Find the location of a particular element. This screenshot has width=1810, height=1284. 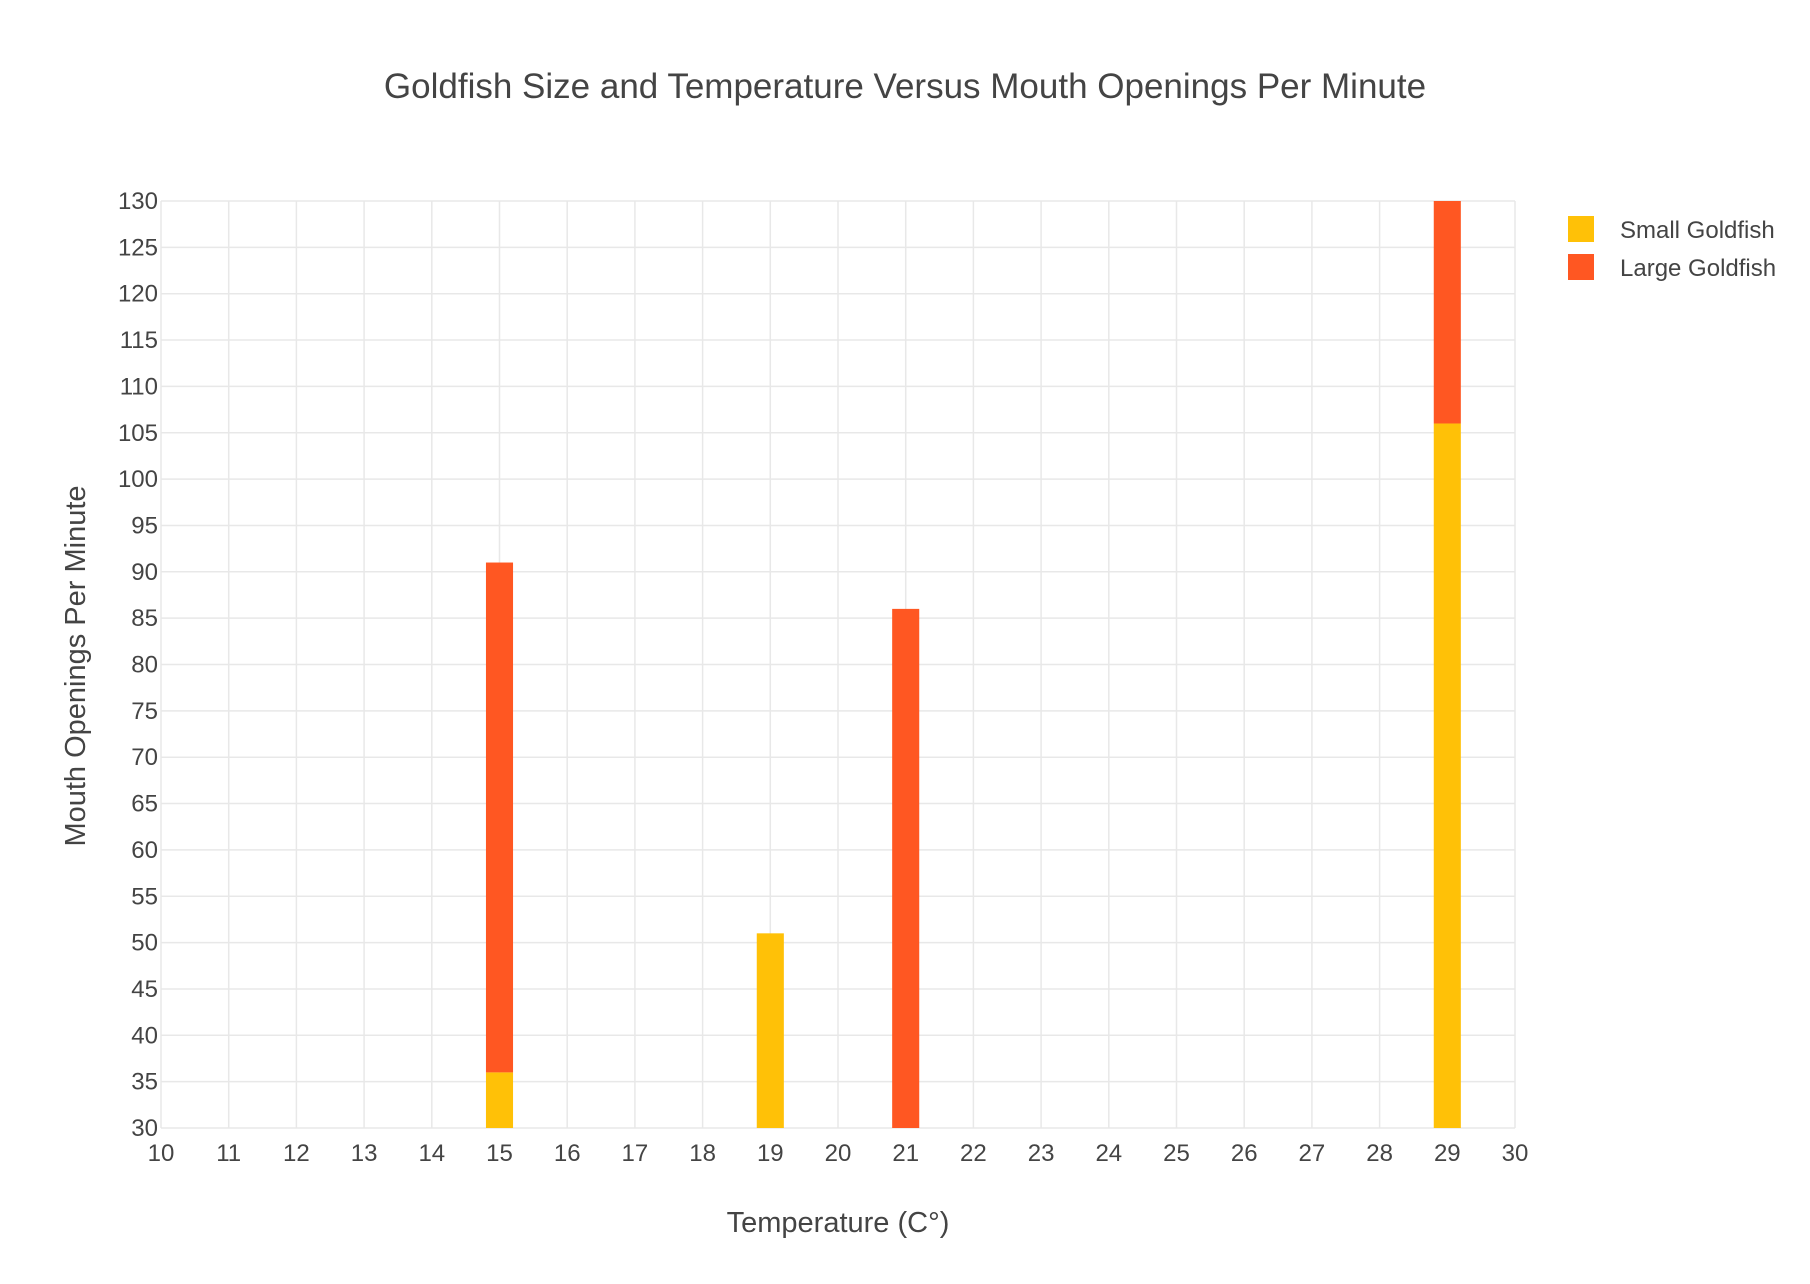

x-tick-label: 11 is located at coordinates (228, 1153).